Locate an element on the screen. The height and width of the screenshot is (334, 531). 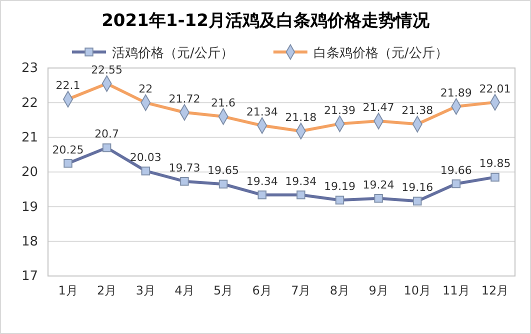
x-tick-label: 5月 is located at coordinates (223, 291).